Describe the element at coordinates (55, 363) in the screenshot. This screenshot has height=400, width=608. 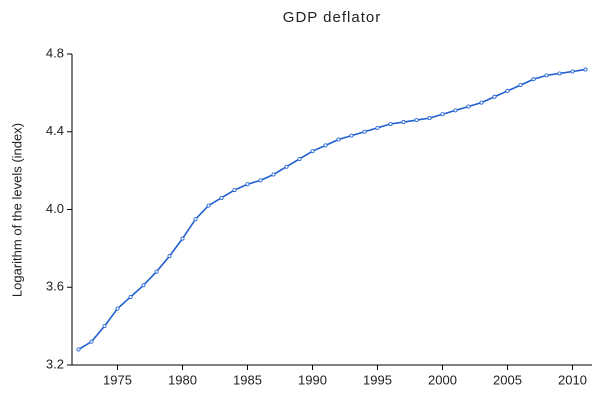
I see `y-tick-label: 3.2` at that location.